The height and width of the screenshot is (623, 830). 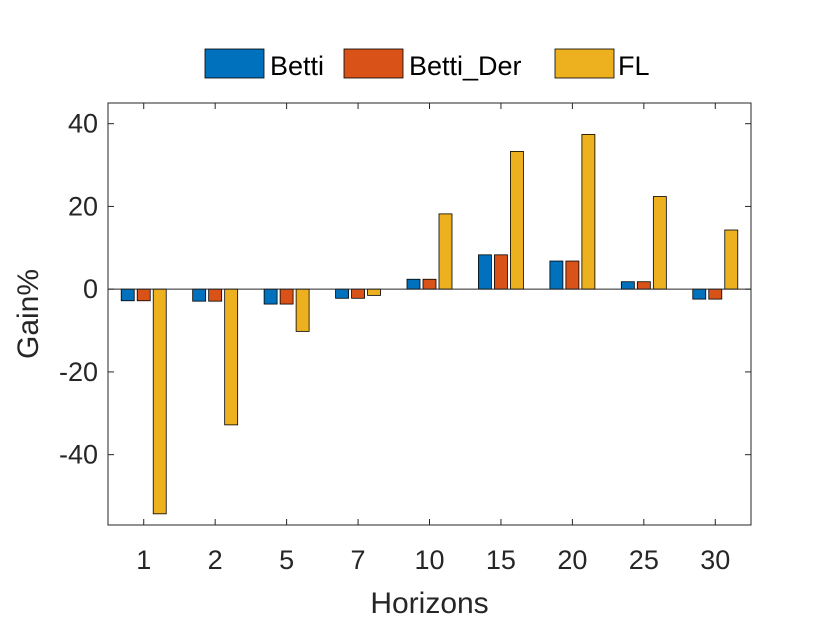 I want to click on y-tick-label: 40, so click(x=83, y=124).